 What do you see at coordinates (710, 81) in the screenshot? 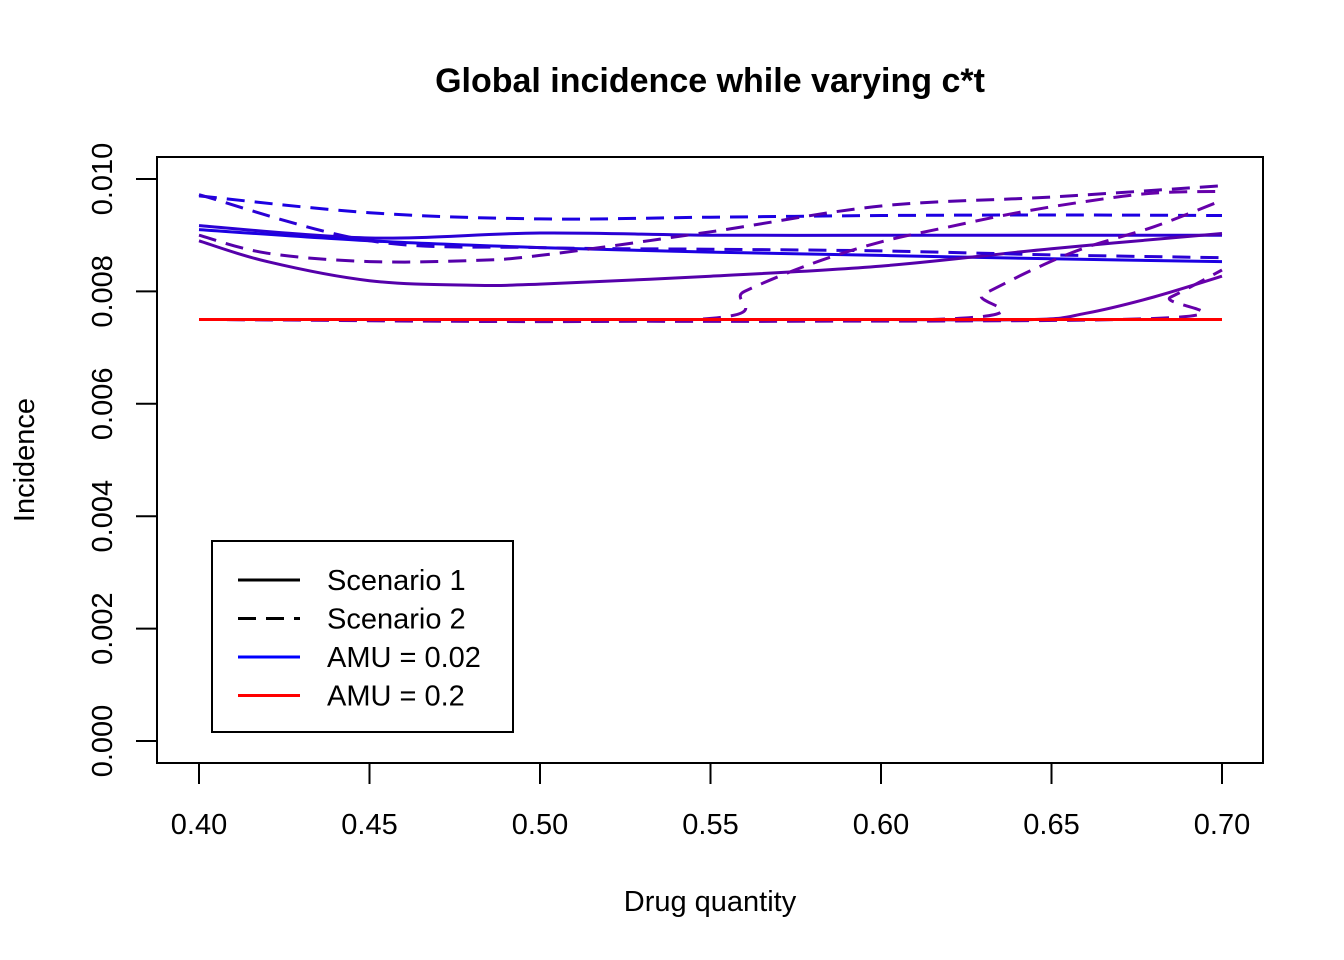
I see `chart-title: Global incidence while varying c*t` at bounding box center [710, 81].